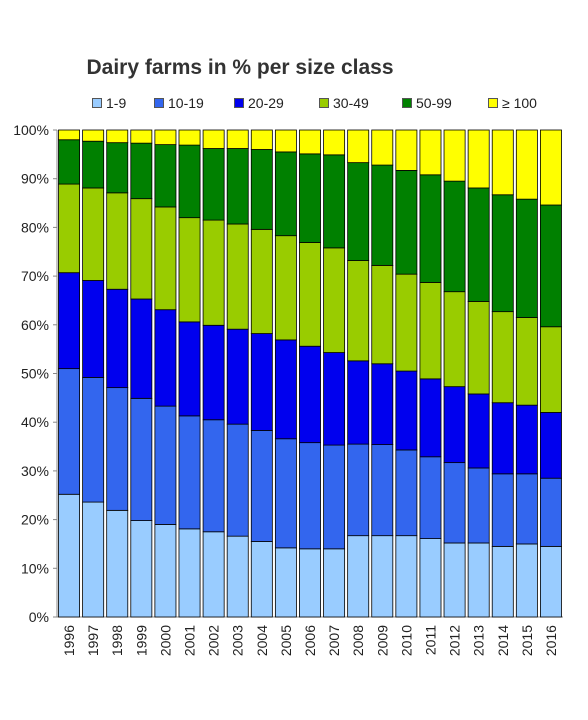 The width and height of the screenshot is (588, 720). Describe the element at coordinates (116, 103) in the screenshot. I see `legend-label: 1-9` at that location.